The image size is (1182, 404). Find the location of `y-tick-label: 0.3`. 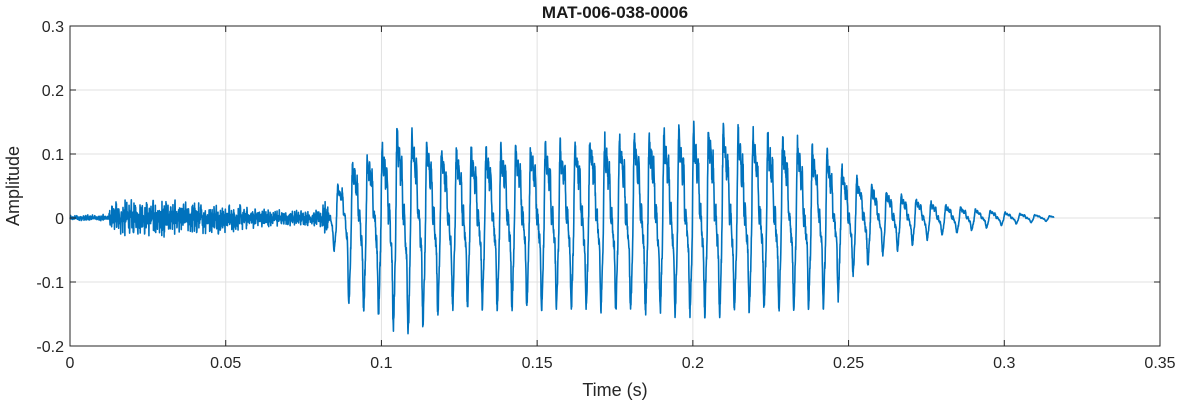

y-tick-label: 0.3 is located at coordinates (53, 27).